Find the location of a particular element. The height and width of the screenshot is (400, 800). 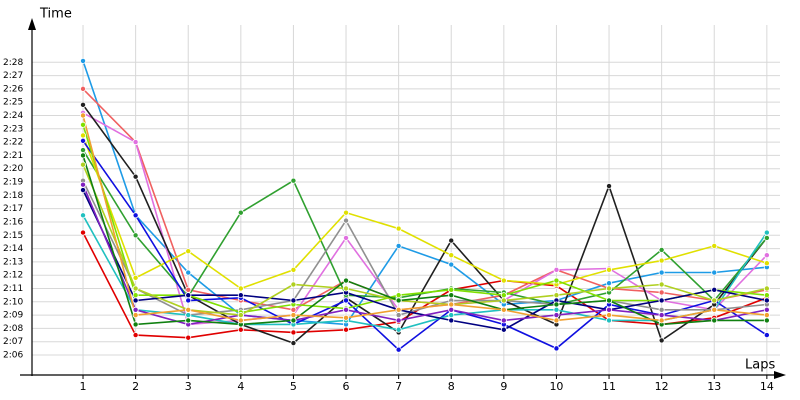

y-tick-label: 2:22 is located at coordinates (13, 143).